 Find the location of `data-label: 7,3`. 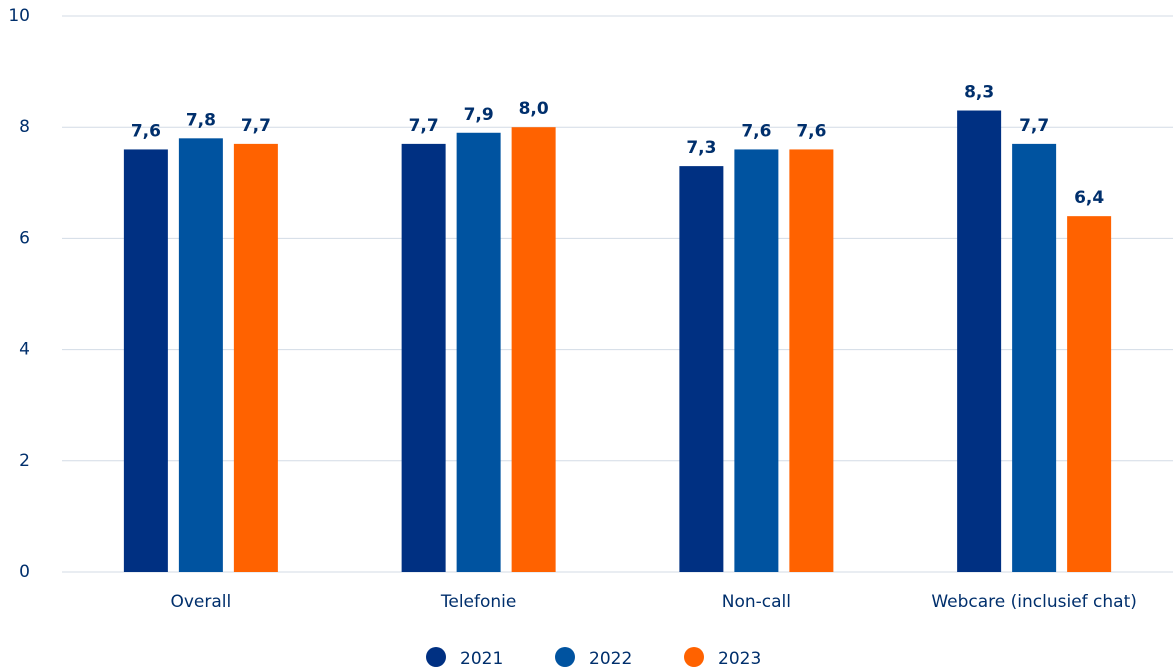

data-label: 7,3 is located at coordinates (701, 148).